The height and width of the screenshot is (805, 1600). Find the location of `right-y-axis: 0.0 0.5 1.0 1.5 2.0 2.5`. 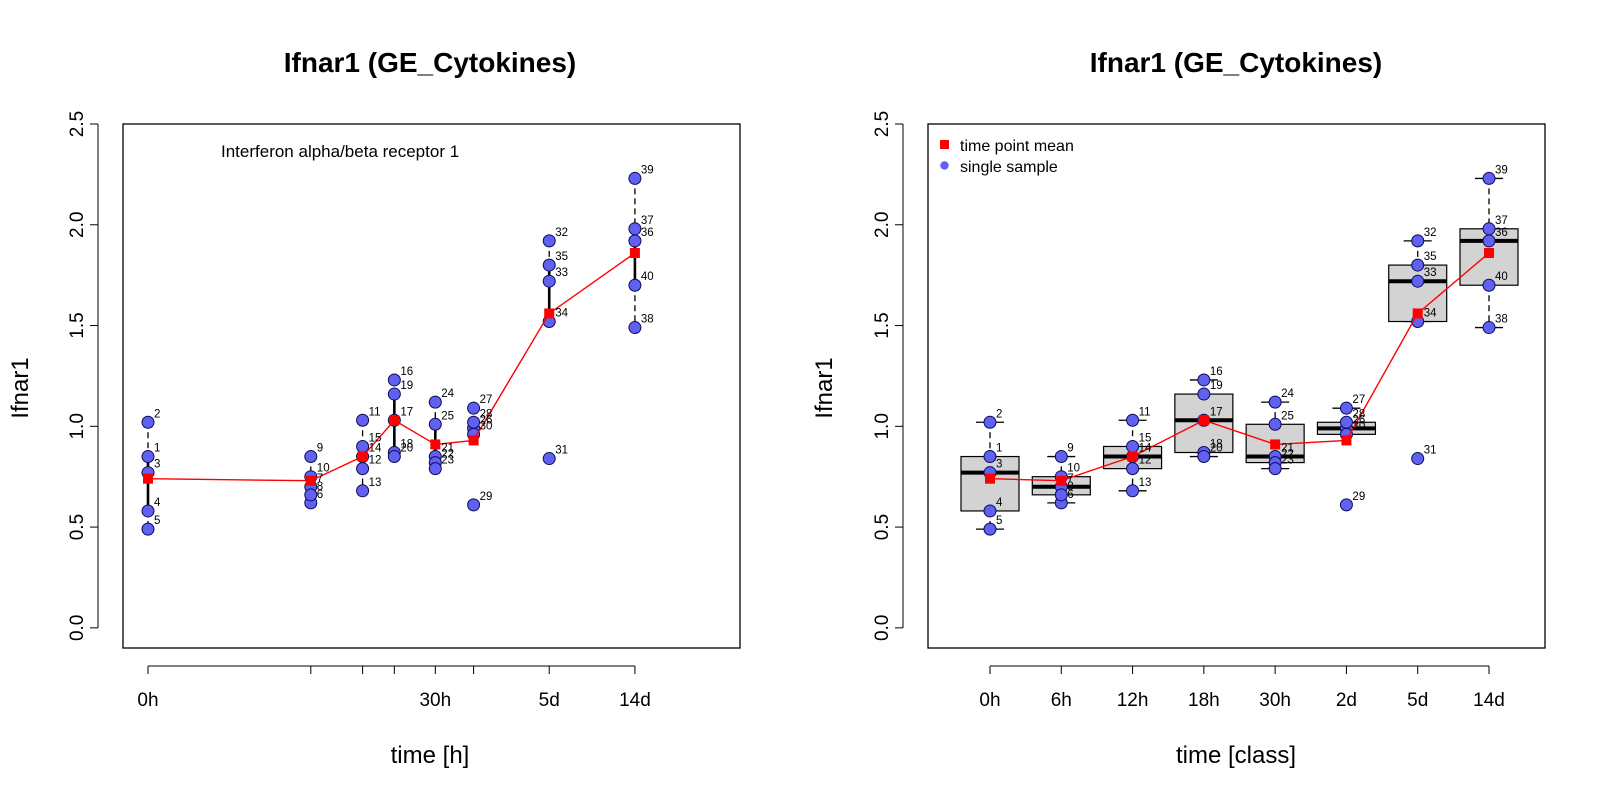

right-y-axis: 0.0 0.5 1.0 1.5 2.0 2.5 is located at coordinates (888, 376).